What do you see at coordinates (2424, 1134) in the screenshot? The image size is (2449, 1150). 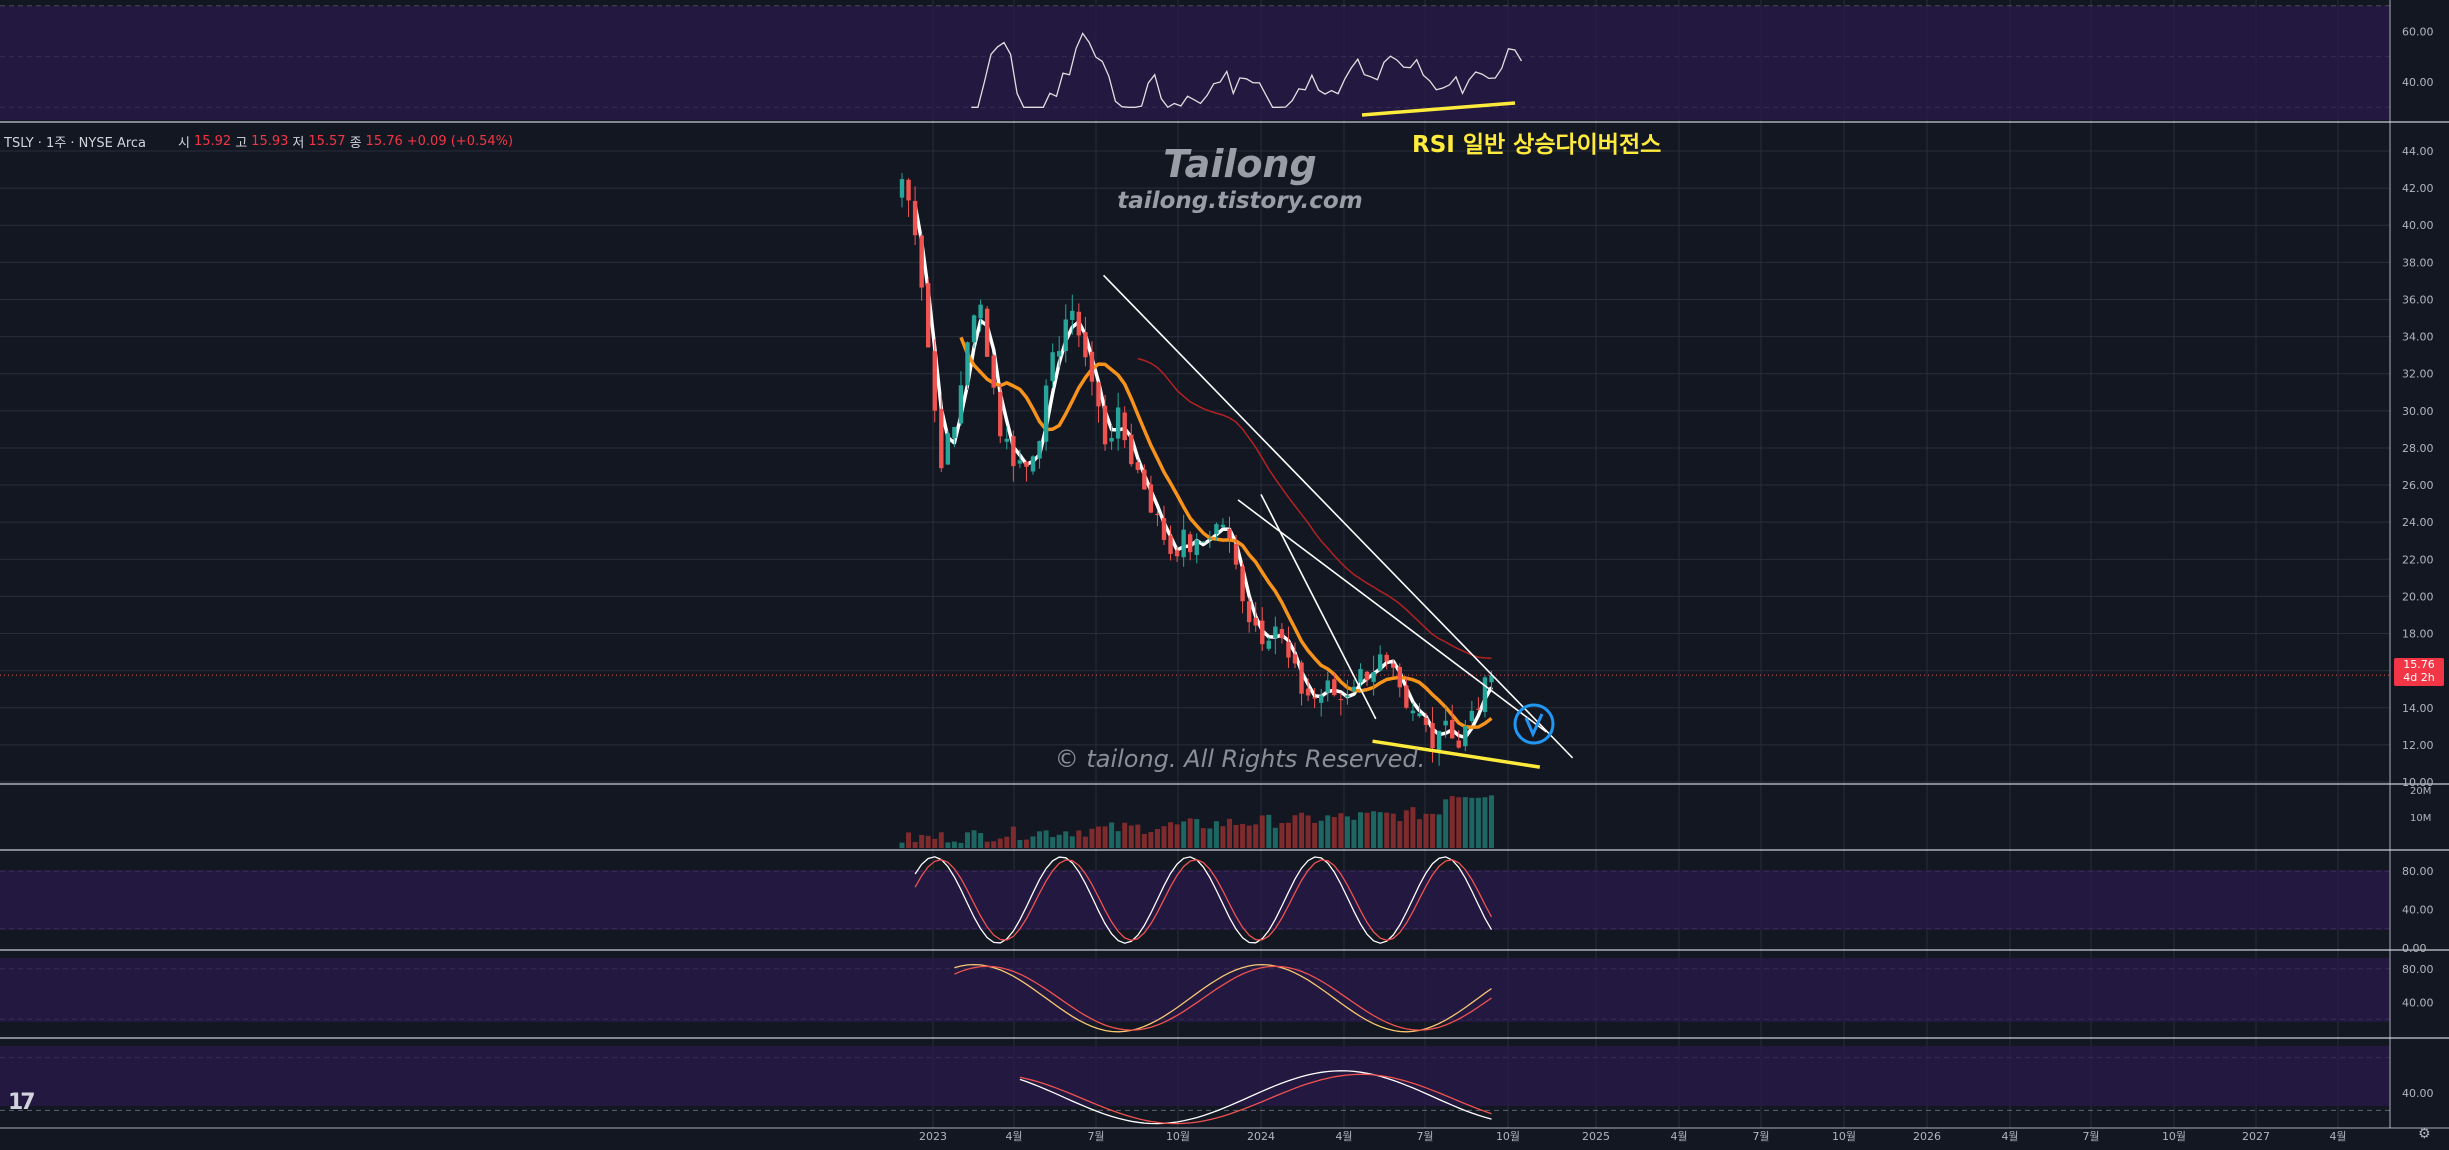 I see `gear-icon: ⚙` at bounding box center [2424, 1134].